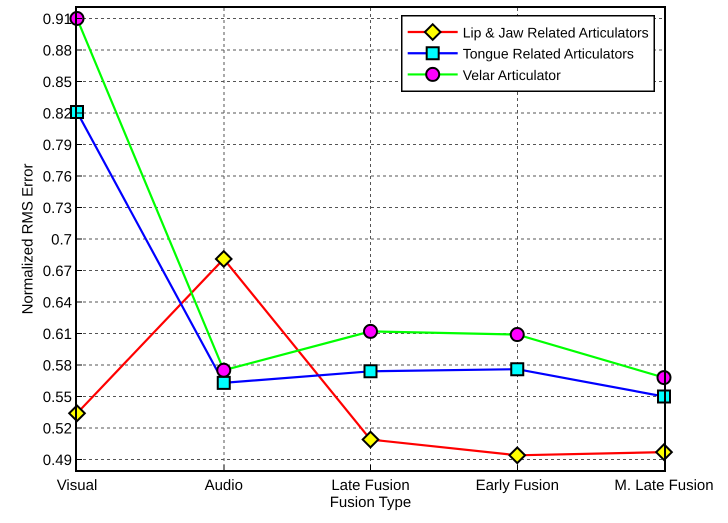 The image size is (728, 523). I want to click on y-axis-title: Normalized RMS Error, so click(28, 239).